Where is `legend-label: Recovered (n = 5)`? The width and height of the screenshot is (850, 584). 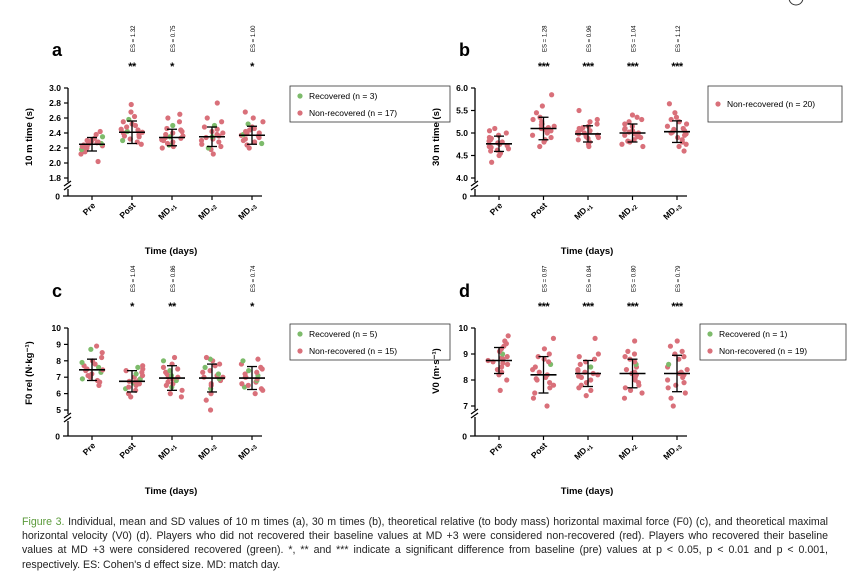
legend-label: Recovered (n = 5) is located at coordinates (343, 334).